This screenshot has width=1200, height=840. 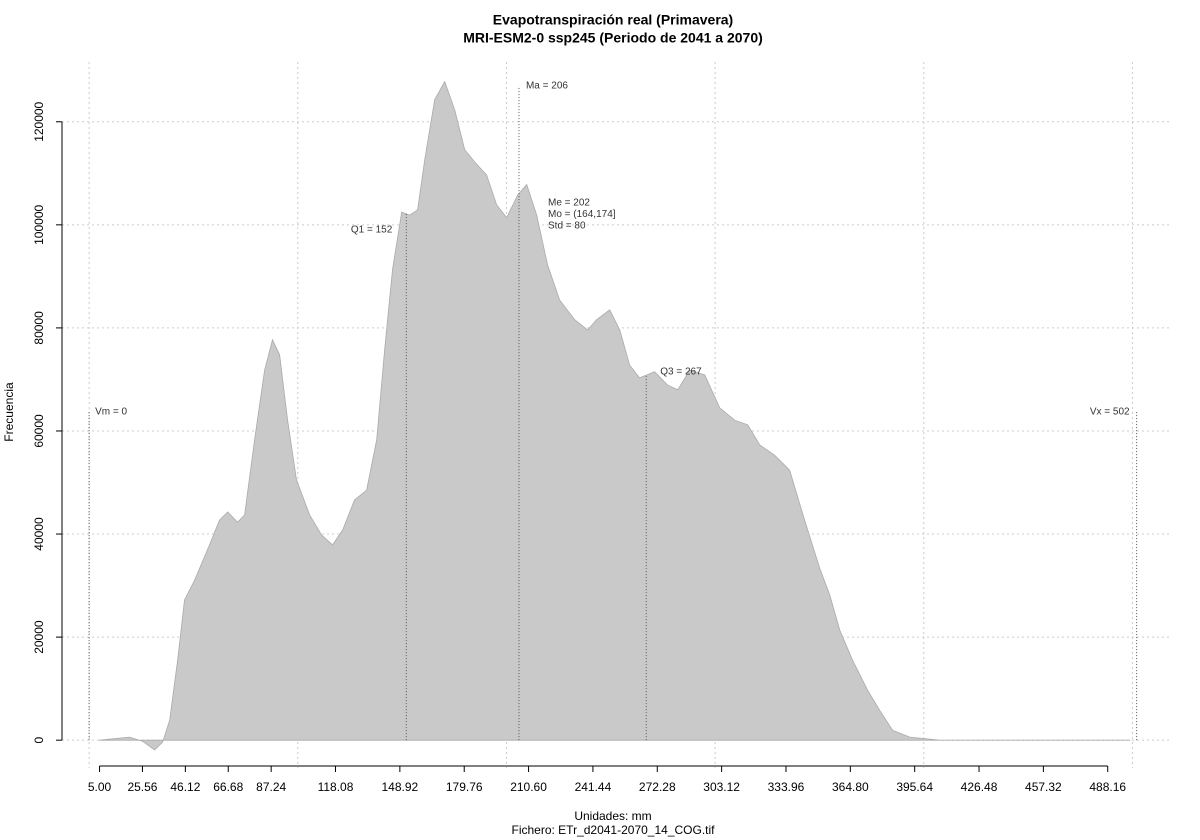 What do you see at coordinates (569, 203) in the screenshot?
I see `stat-label: Me = 202` at bounding box center [569, 203].